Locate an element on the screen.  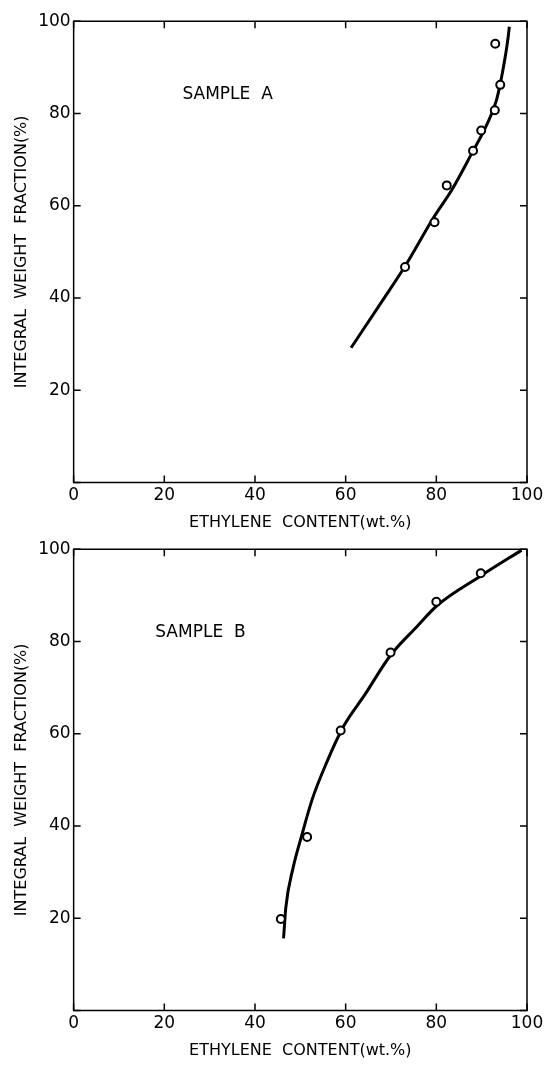
annotation: SAMPLE B is located at coordinates (200, 630).